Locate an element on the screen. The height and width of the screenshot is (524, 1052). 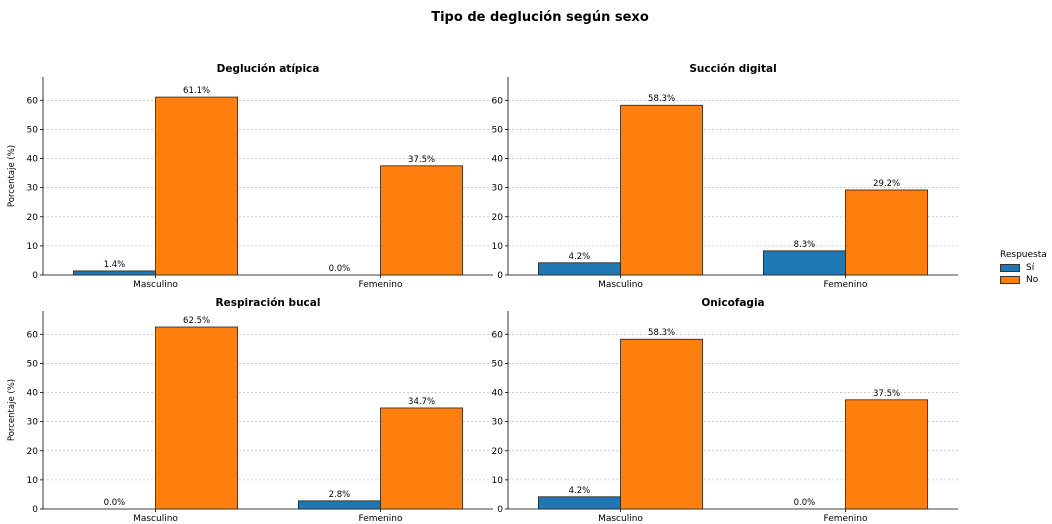
data-label-no-femenino: 29.2% is located at coordinates (886, 184).